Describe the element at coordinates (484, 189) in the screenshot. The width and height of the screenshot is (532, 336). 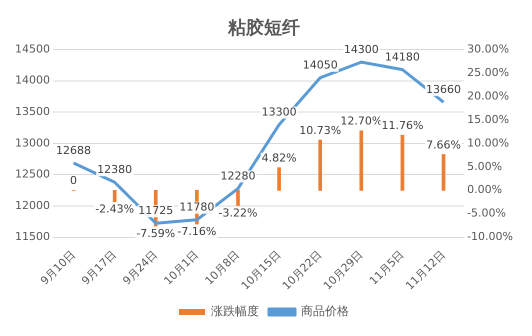
I see `y2-tick-label: 0.00%` at that location.